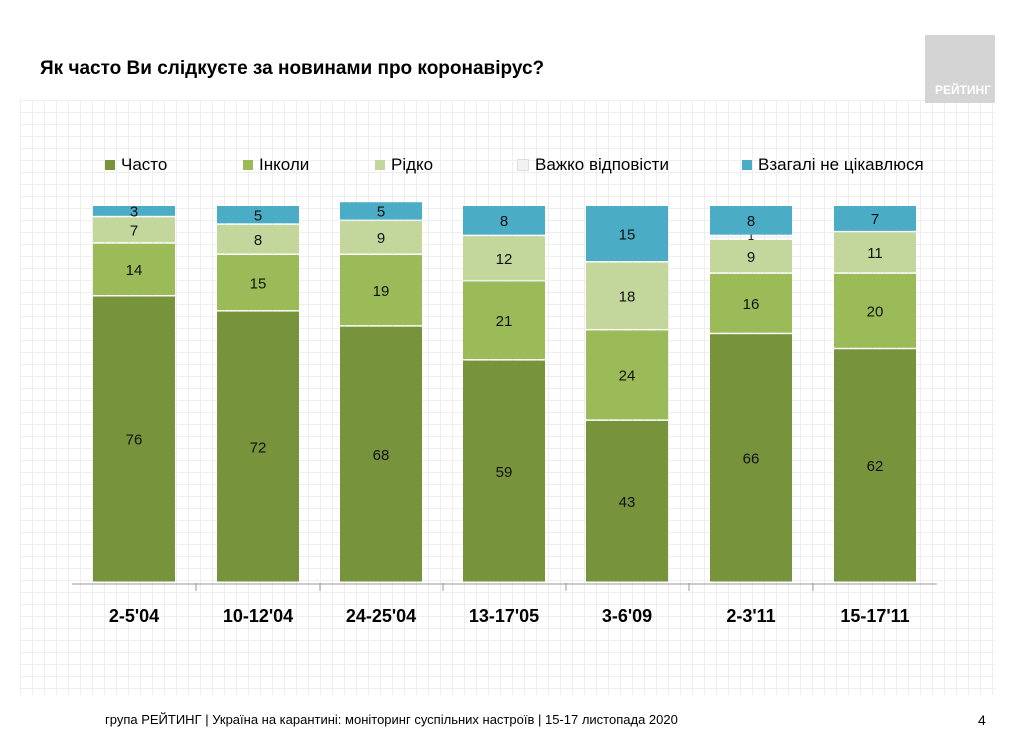 The height and width of the screenshot is (732, 1024). Describe the element at coordinates (284, 164) in the screenshot. I see `legend-label: Інколи` at that location.